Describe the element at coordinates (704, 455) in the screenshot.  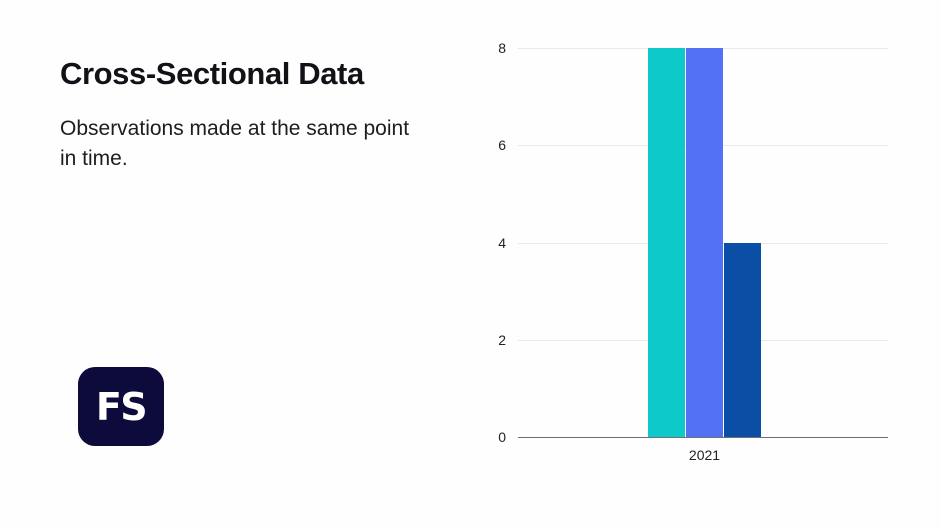
I see `x-axis-tick-label: 2021` at that location.